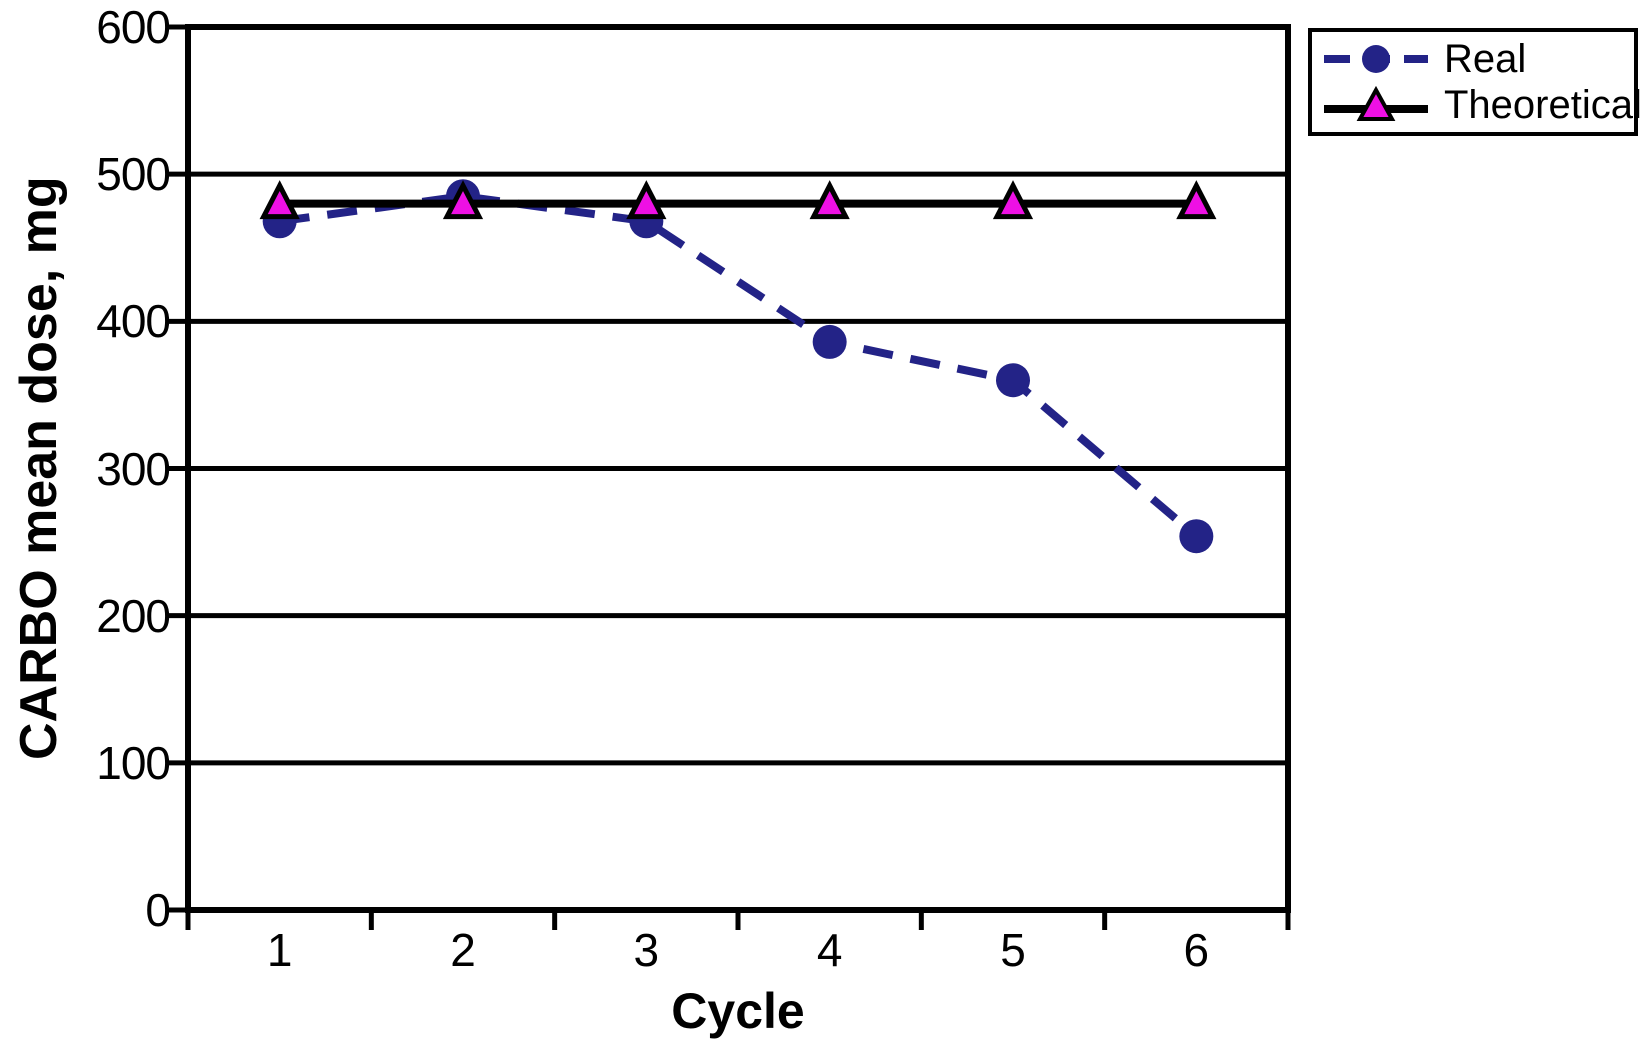 This screenshot has width=1646, height=1062. Describe the element at coordinates (1376, 59) in the screenshot. I see `real-series-icon` at that location.